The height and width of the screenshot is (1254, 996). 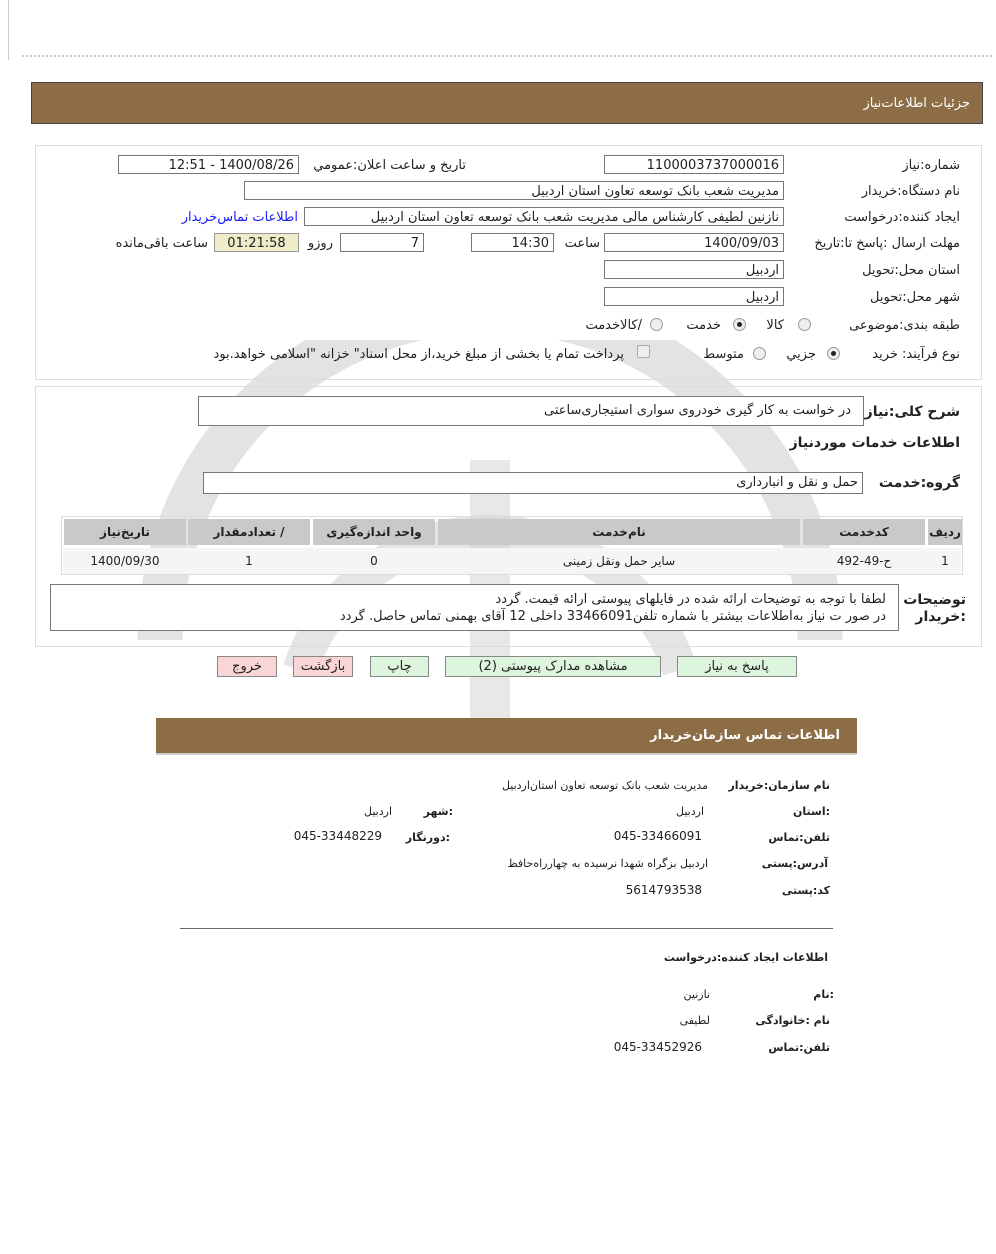 What do you see at coordinates (759, 353) in the screenshot?
I see `process-radio-medium` at bounding box center [759, 353].